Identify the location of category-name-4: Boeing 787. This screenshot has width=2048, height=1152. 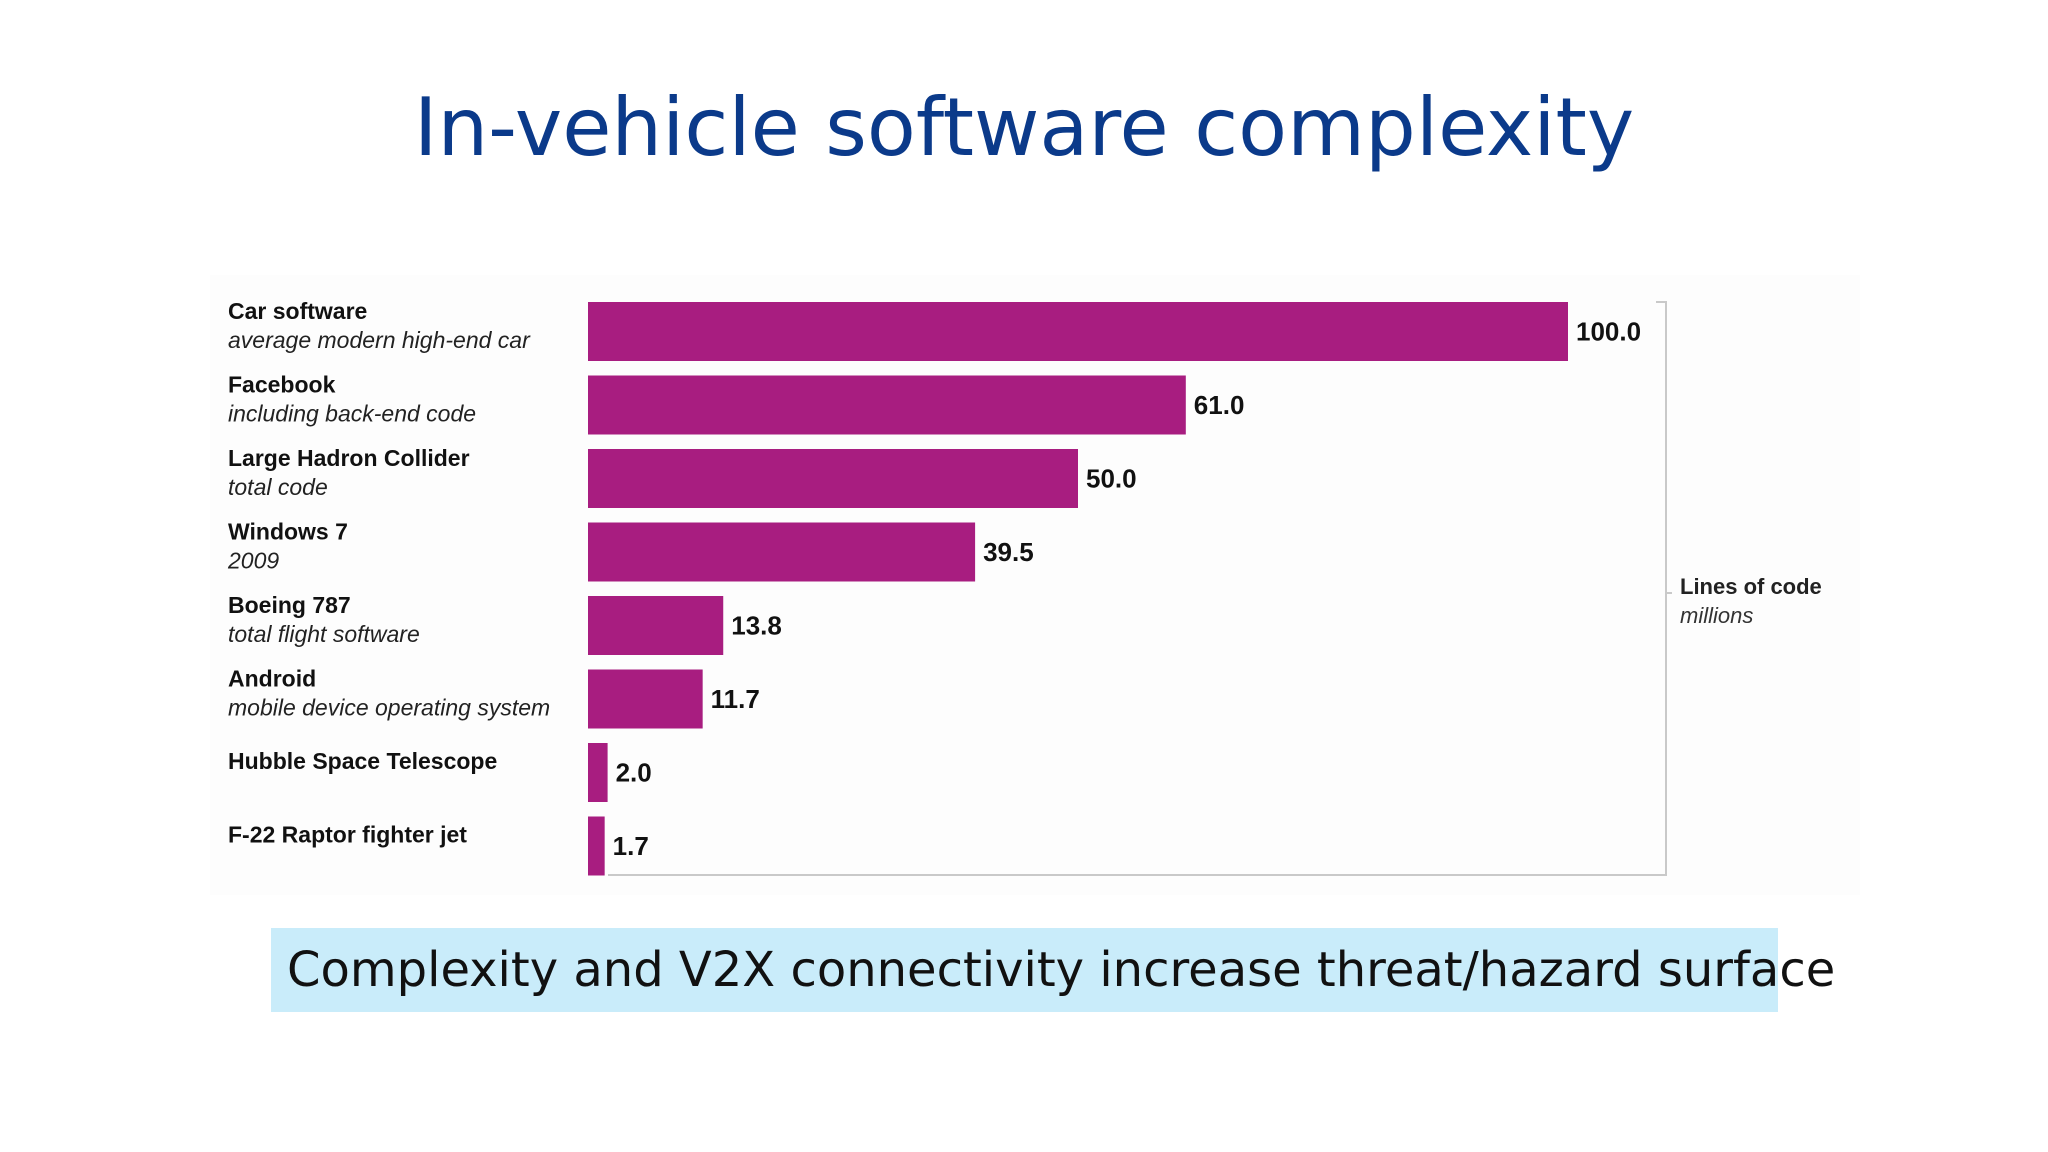
(289, 605).